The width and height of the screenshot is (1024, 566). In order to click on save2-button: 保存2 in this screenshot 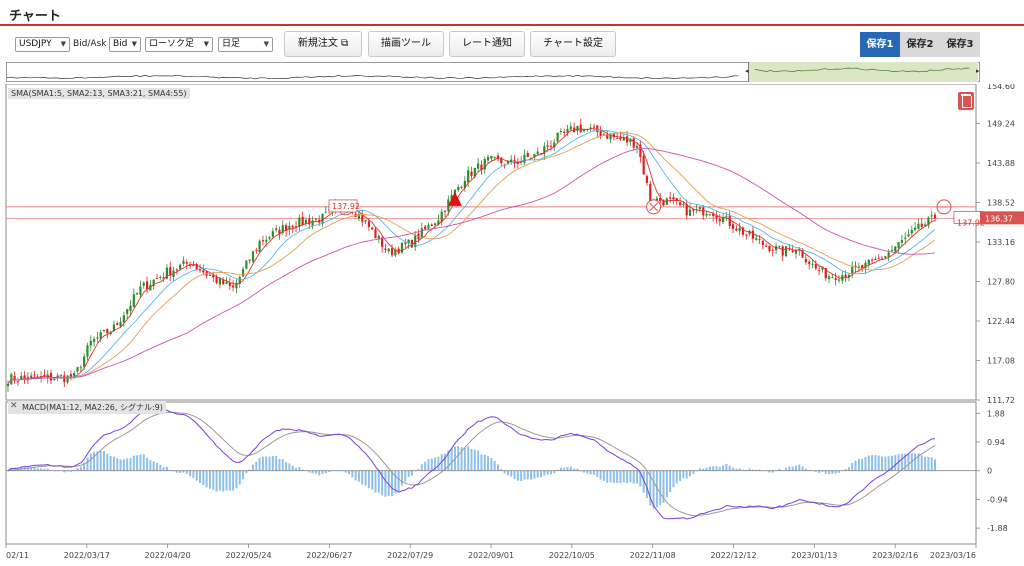, I will do `click(920, 44)`.